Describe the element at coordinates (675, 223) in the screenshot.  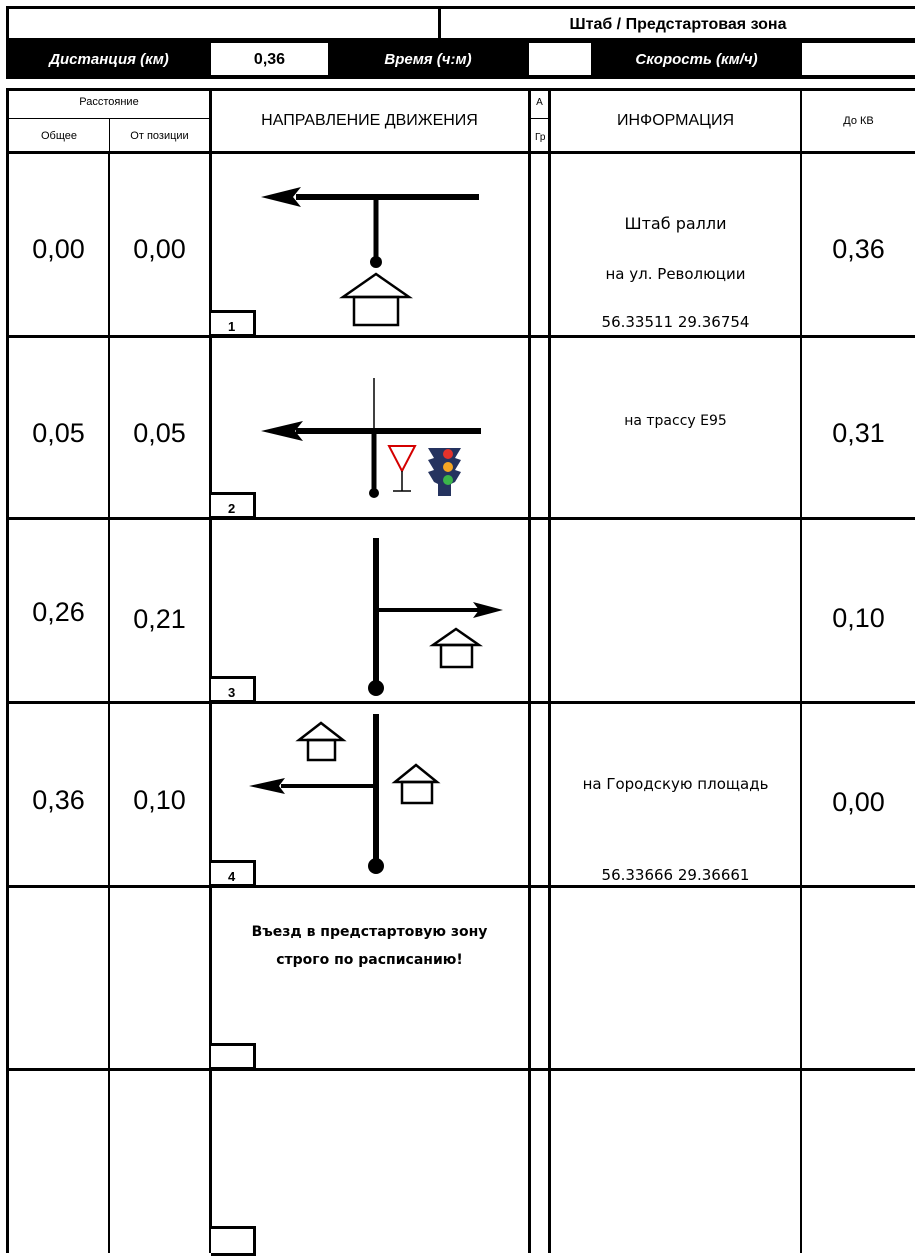
I see `row1-info-line1: Штаб ралли` at that location.